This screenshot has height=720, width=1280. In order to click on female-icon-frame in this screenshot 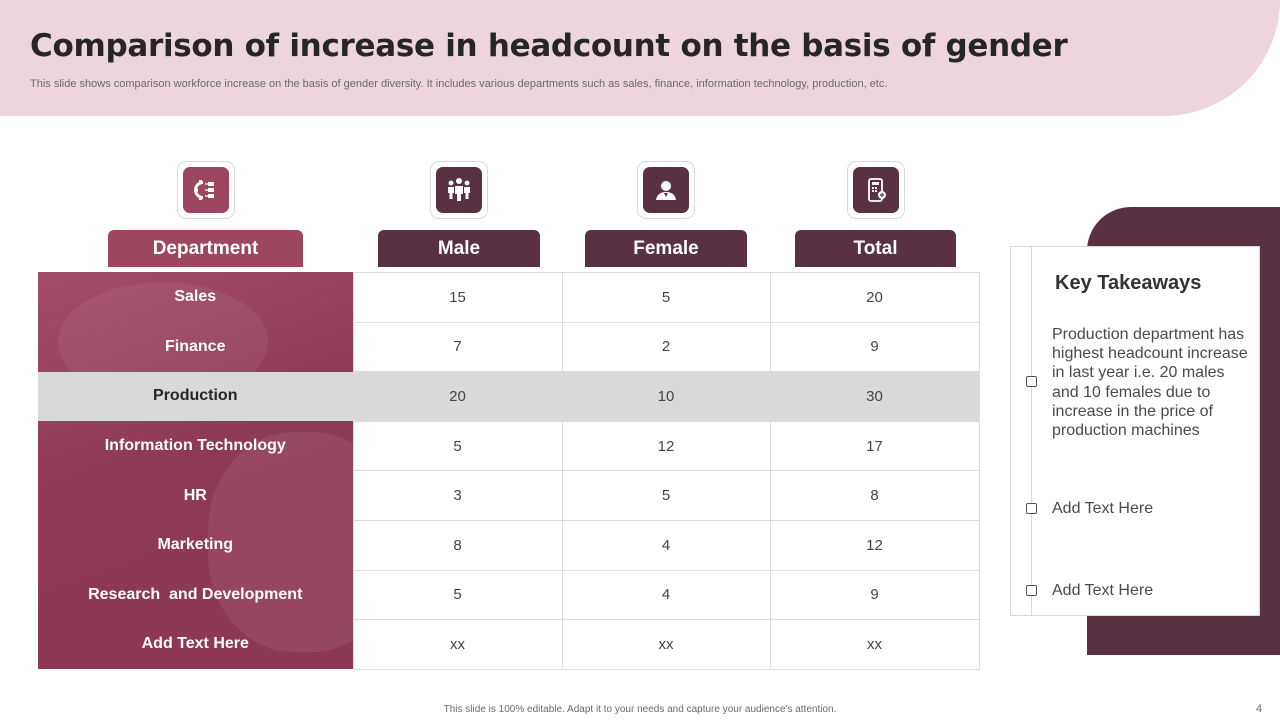, I will do `click(666, 190)`.